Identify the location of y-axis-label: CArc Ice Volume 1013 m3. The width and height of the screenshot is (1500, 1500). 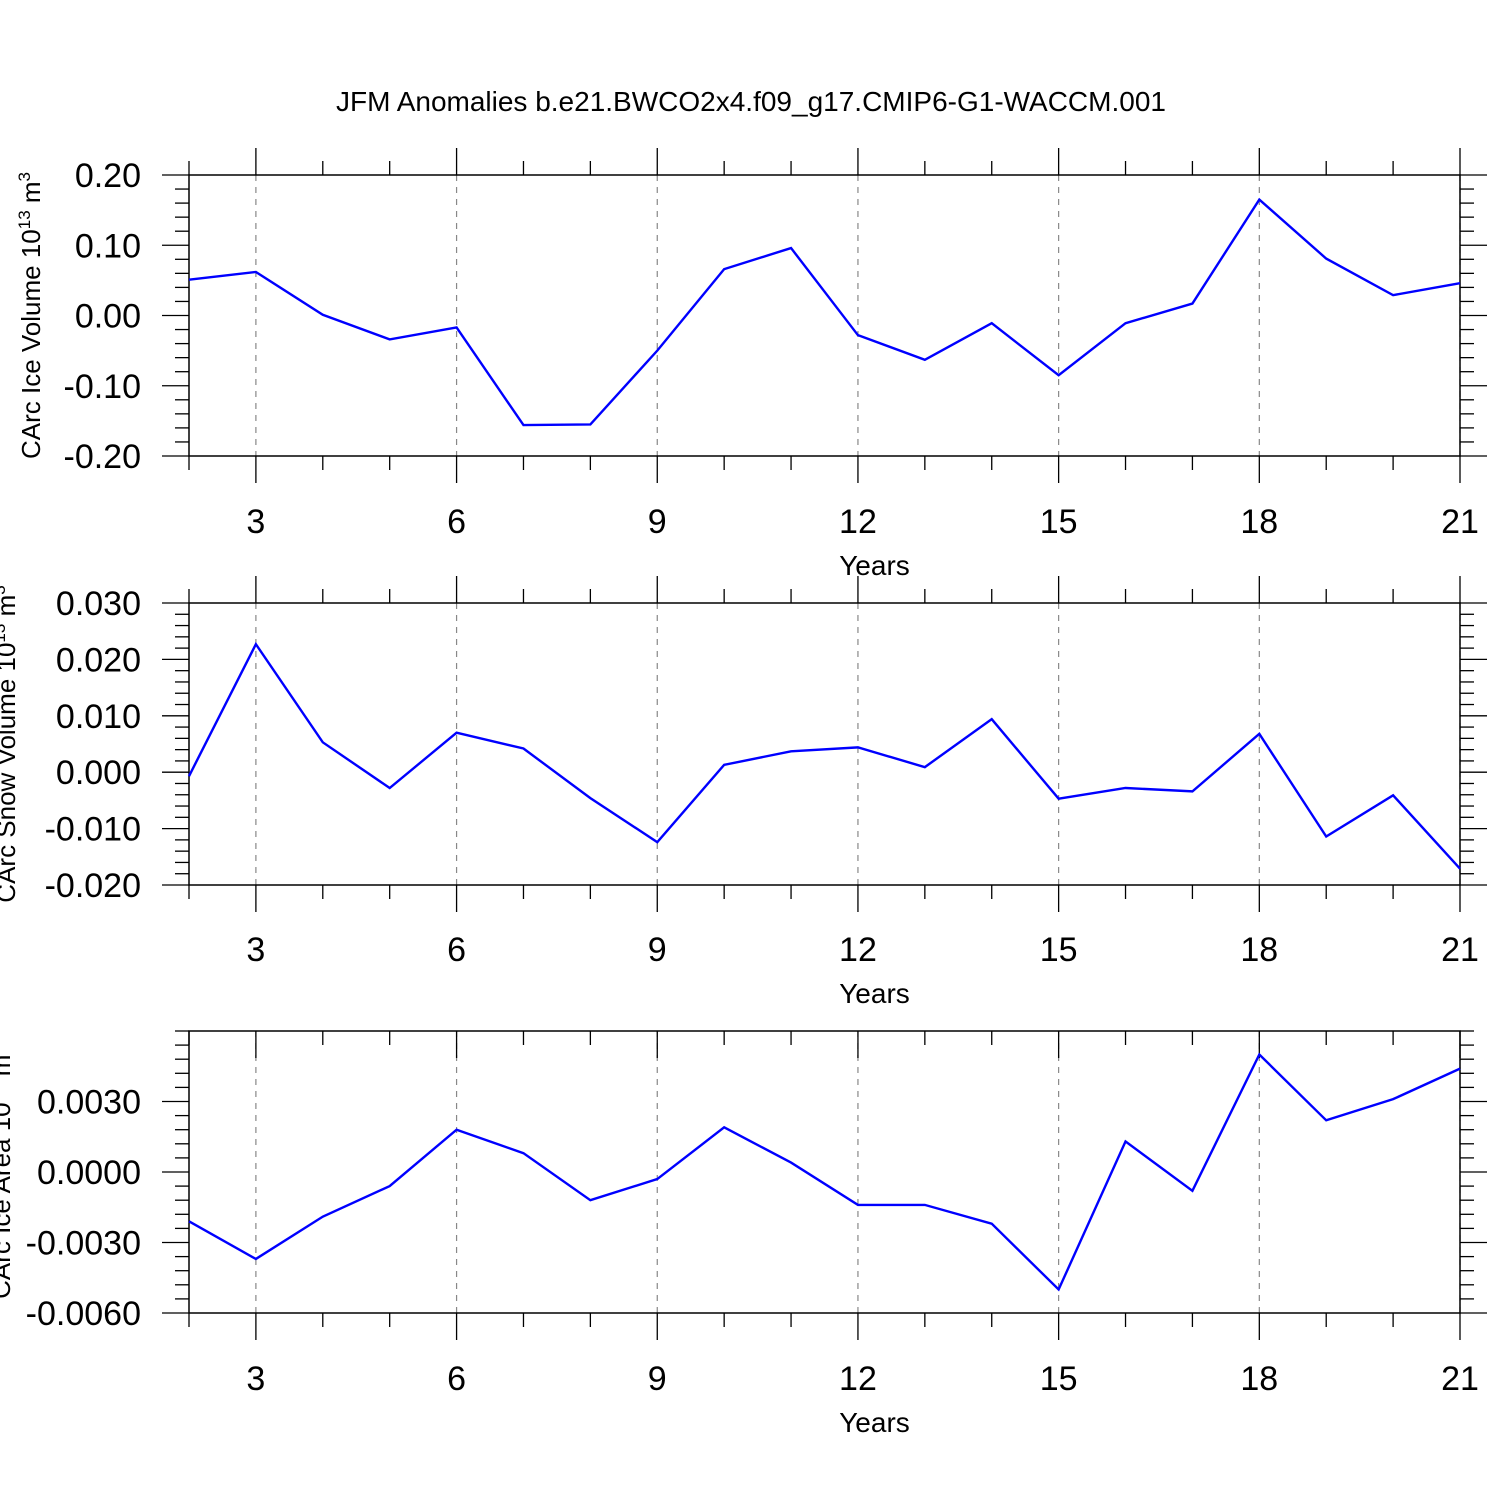
(30, 315).